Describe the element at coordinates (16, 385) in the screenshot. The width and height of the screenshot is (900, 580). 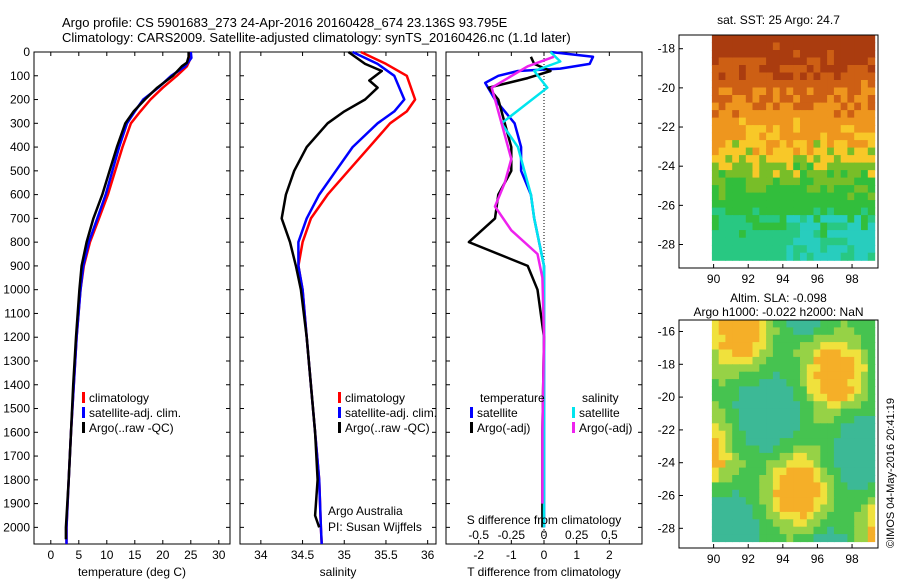
I see `y-tick-label: 1400` at that location.